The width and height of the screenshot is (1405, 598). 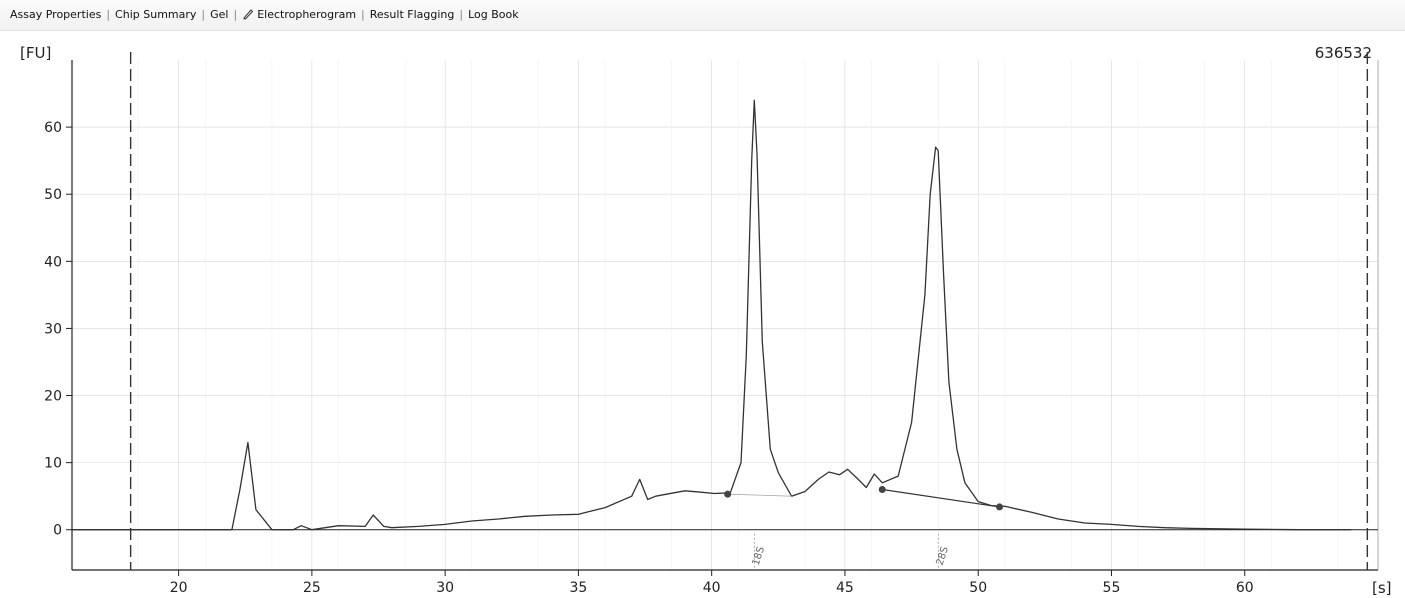 What do you see at coordinates (578, 588) in the screenshot?
I see `x-tick-label: 35` at bounding box center [578, 588].